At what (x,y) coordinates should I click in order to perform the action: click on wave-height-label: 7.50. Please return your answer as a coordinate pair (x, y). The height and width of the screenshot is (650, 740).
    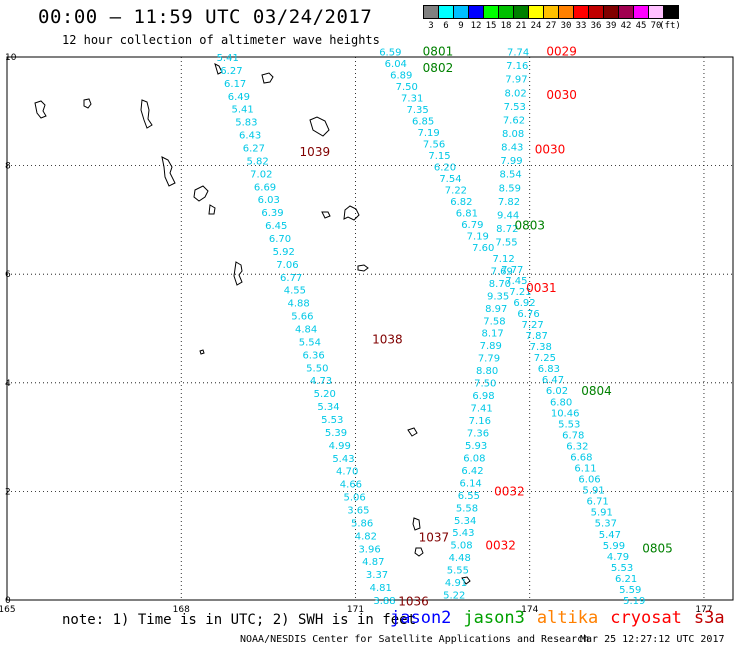
    Looking at the image, I should click on (485, 384).